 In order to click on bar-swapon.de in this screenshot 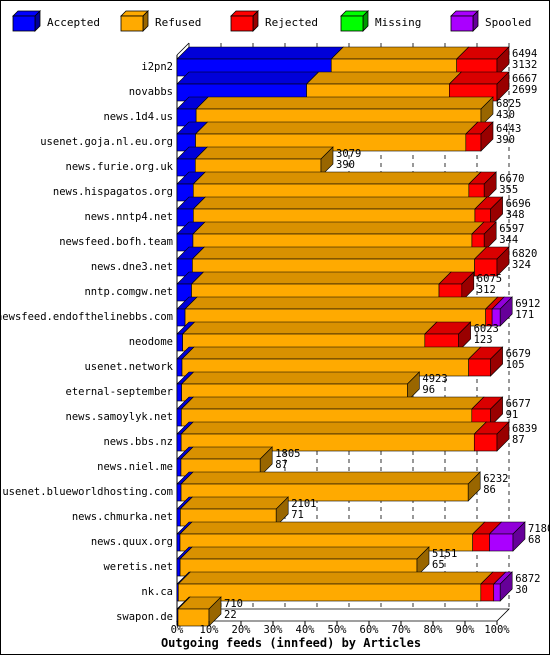, I will do `click(199, 611)`.